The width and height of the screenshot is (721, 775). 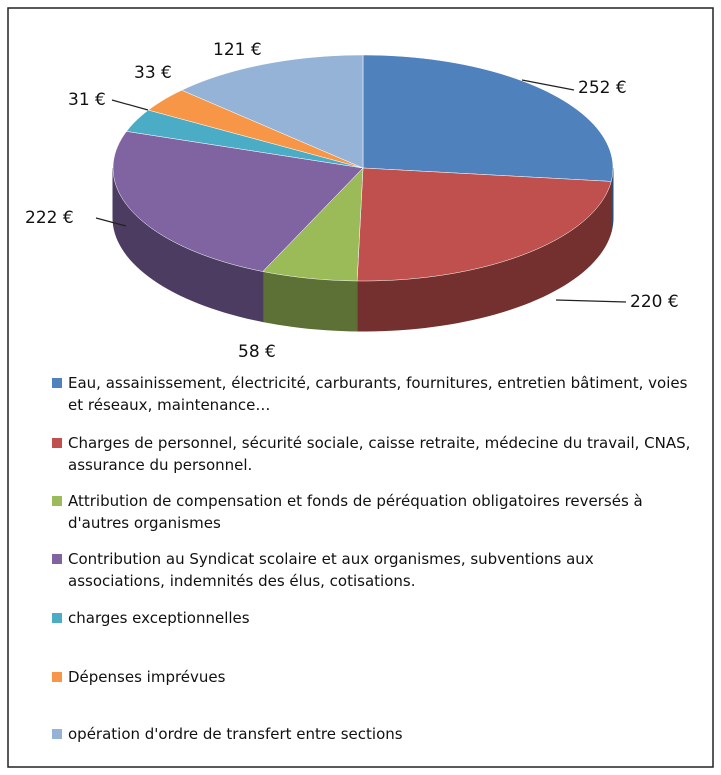 What do you see at coordinates (602, 88) in the screenshot?
I see `data-label: 252 €` at bounding box center [602, 88].